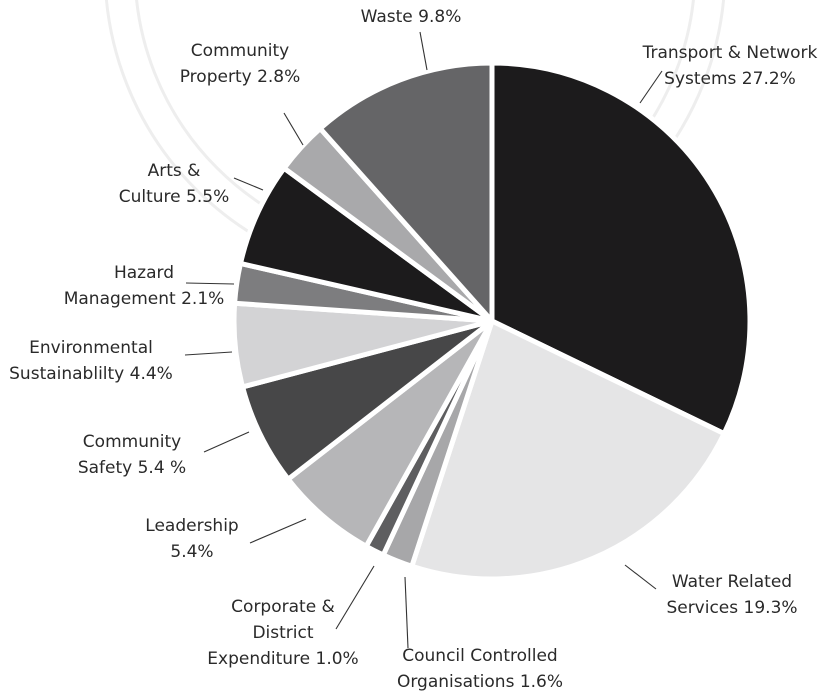 Image resolution: width=834 pixels, height=692 pixels. I want to click on slice-label-line: Waste 9.8%, so click(411, 17).